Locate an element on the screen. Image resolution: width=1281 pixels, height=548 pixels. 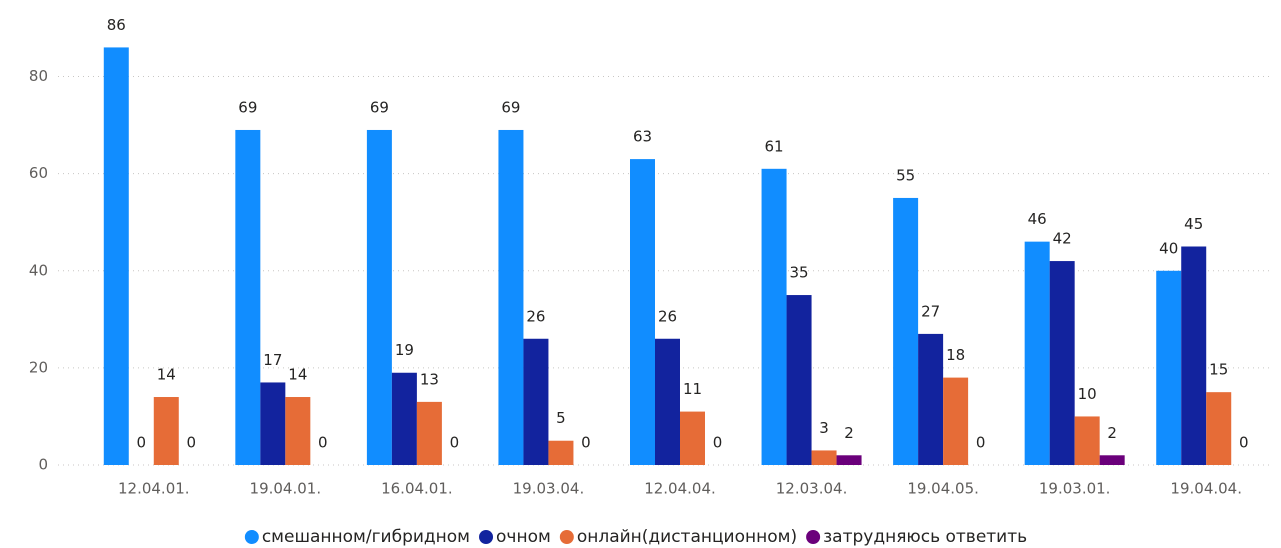
x-tick-label: 19.04.01. is located at coordinates (286, 489).